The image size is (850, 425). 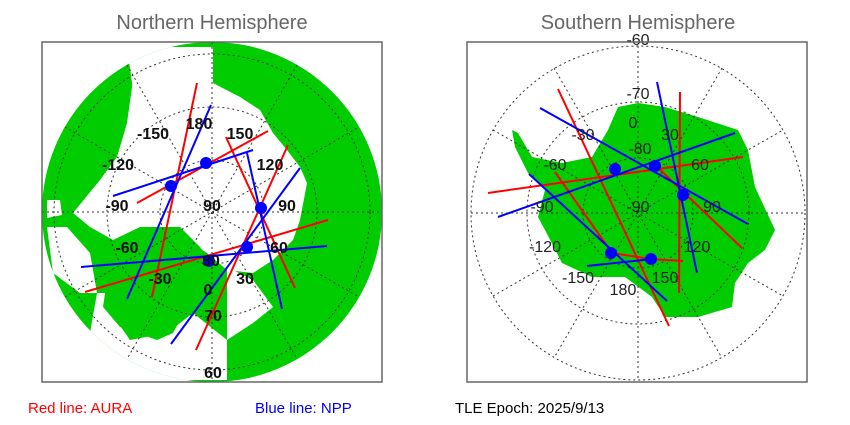 I want to click on south-lon-label: -150, so click(x=578, y=278).